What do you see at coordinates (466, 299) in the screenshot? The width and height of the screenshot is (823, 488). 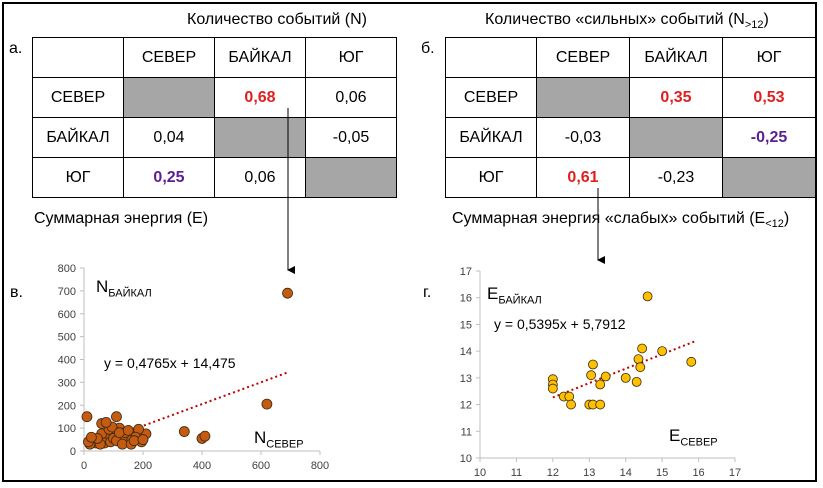 I see `chart-g-y-tick-label: 16` at bounding box center [466, 299].